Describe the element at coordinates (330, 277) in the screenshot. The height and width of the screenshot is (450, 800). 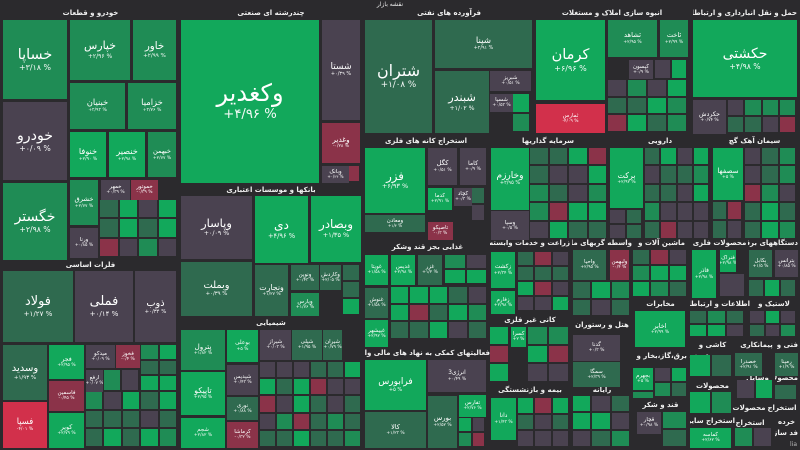
I see `stock-tile: وکاردش +۲/۰۵ %` at that location.